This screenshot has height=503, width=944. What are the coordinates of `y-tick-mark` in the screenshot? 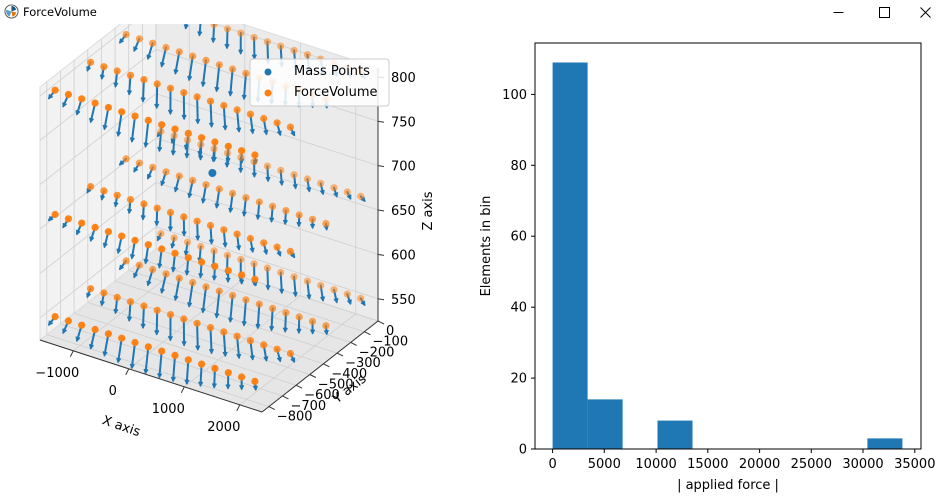 It's located at (367, 333).